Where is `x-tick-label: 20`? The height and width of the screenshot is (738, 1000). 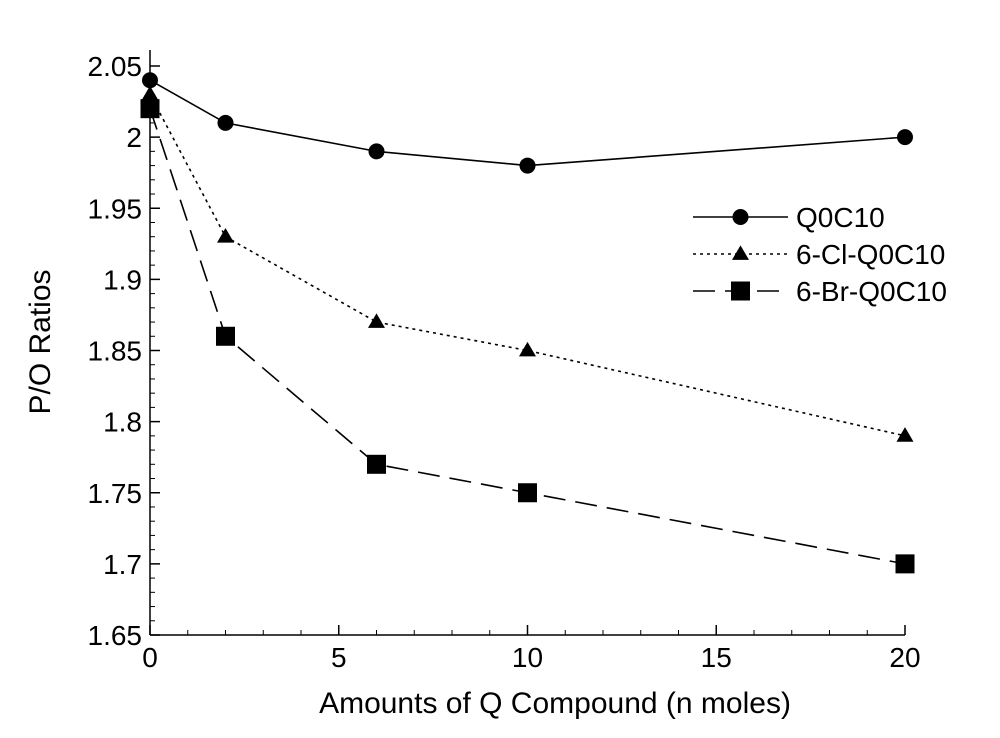
x-tick-label: 20 is located at coordinates (904, 657).